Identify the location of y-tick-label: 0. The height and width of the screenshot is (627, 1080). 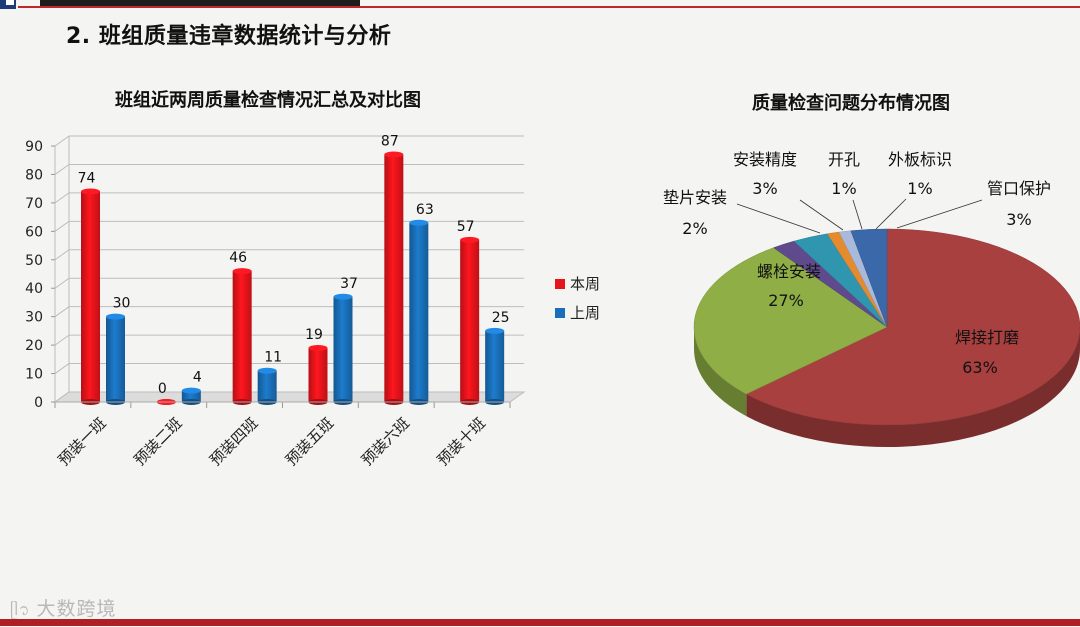
(38, 403).